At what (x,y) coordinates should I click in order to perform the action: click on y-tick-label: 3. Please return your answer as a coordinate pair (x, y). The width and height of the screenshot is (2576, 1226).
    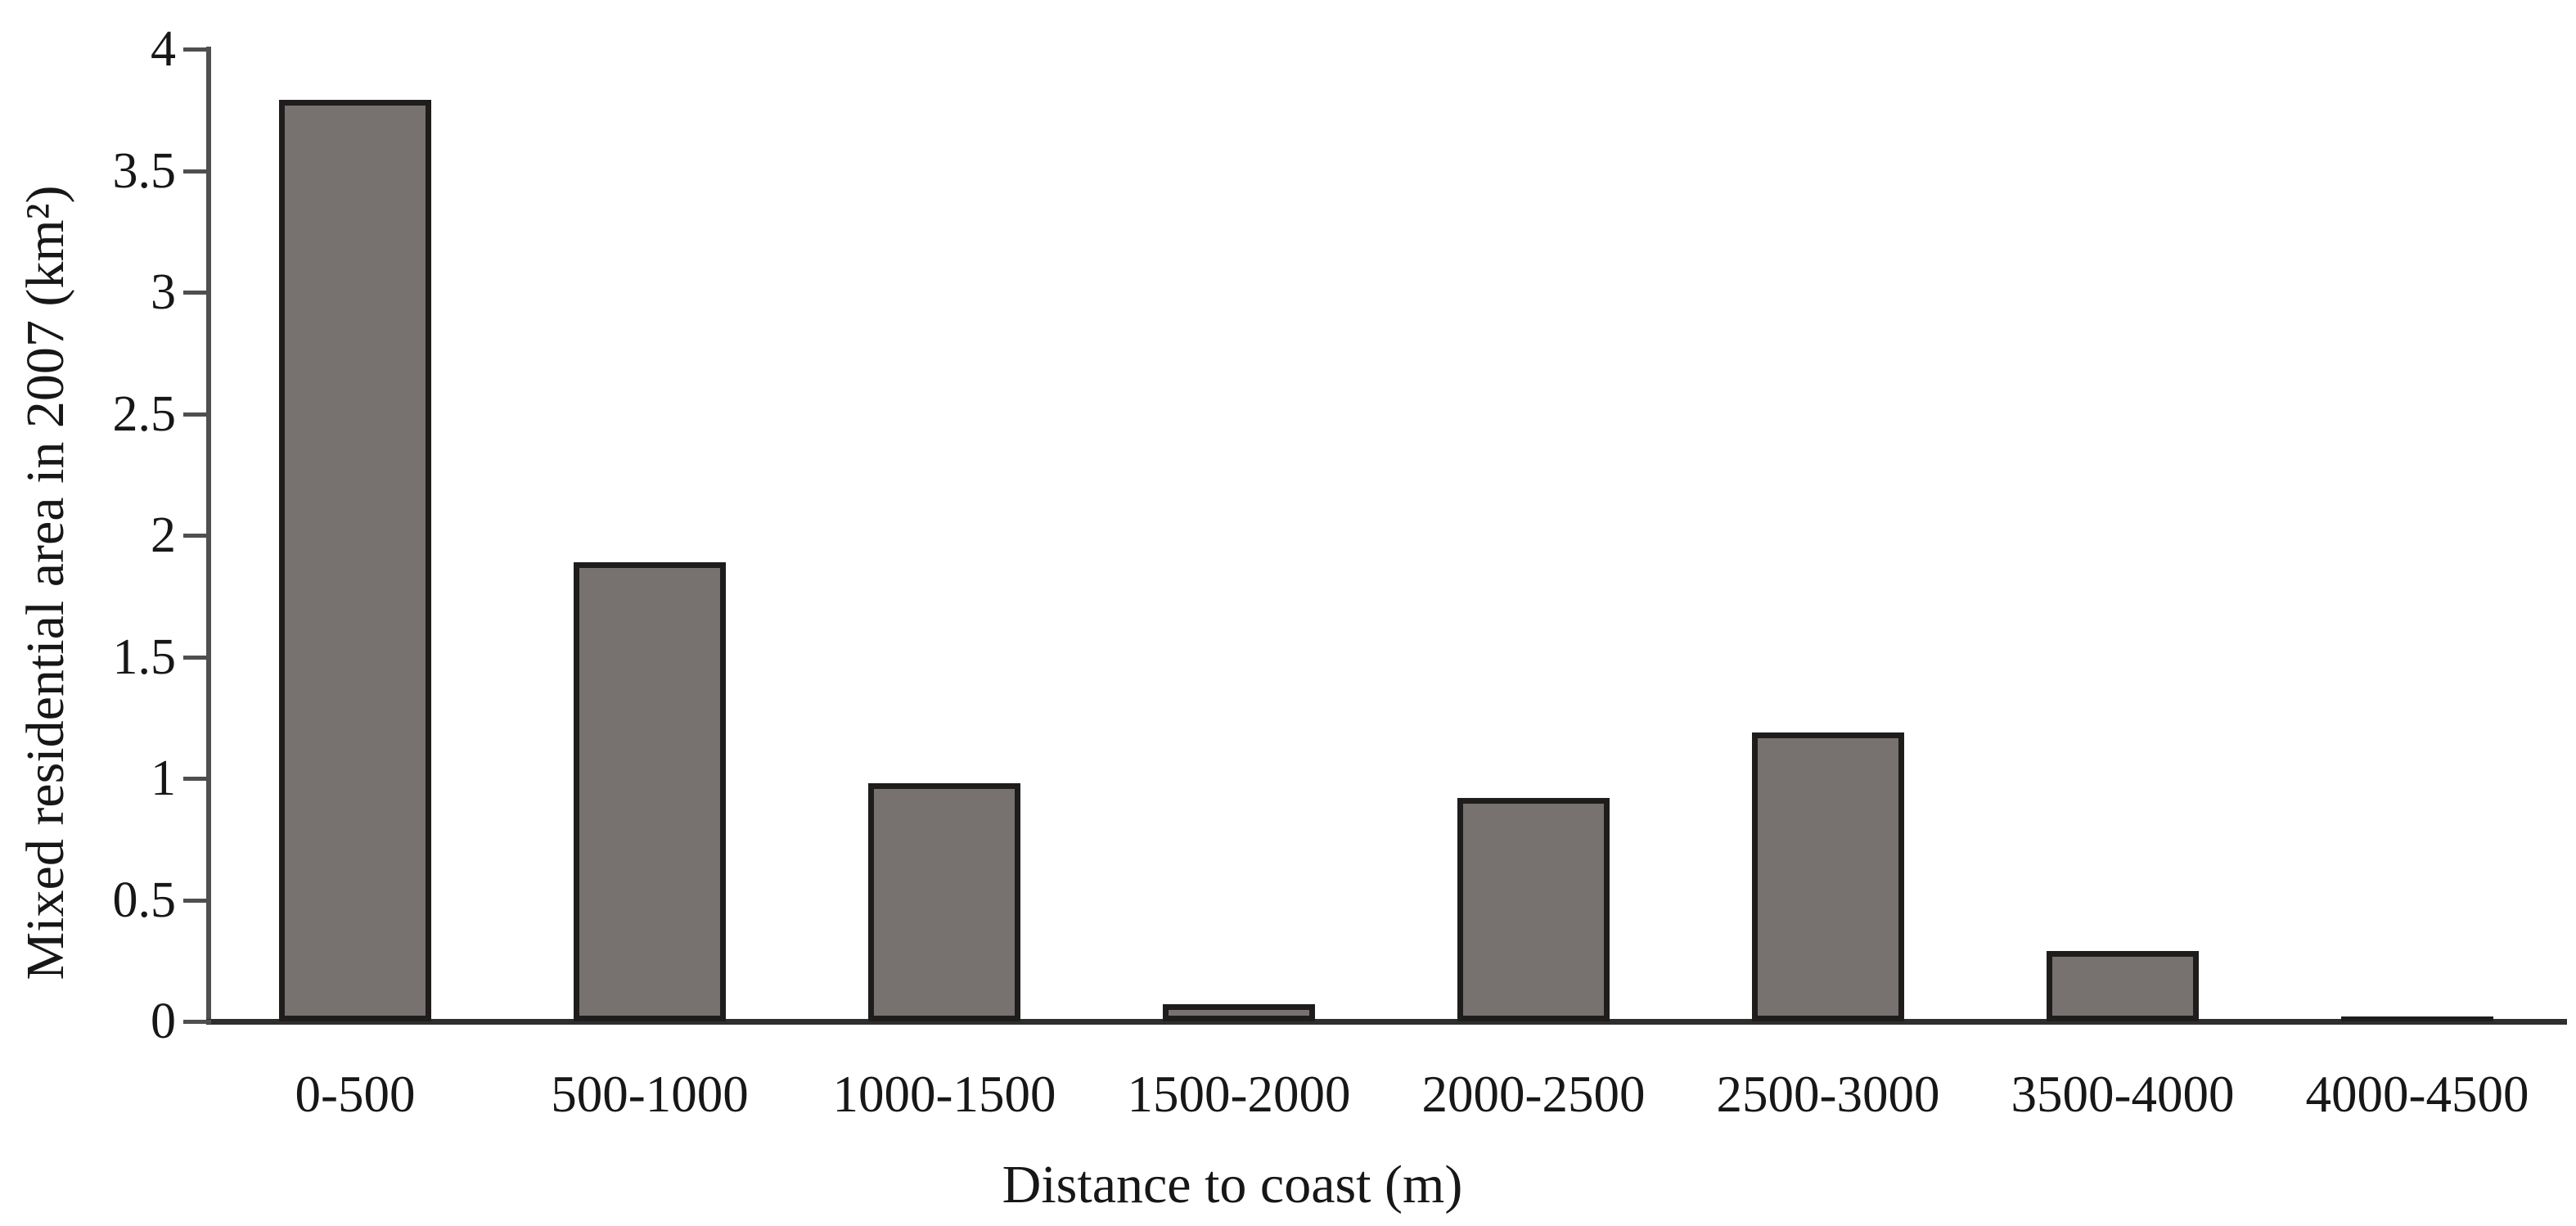
    Looking at the image, I should click on (163, 292).